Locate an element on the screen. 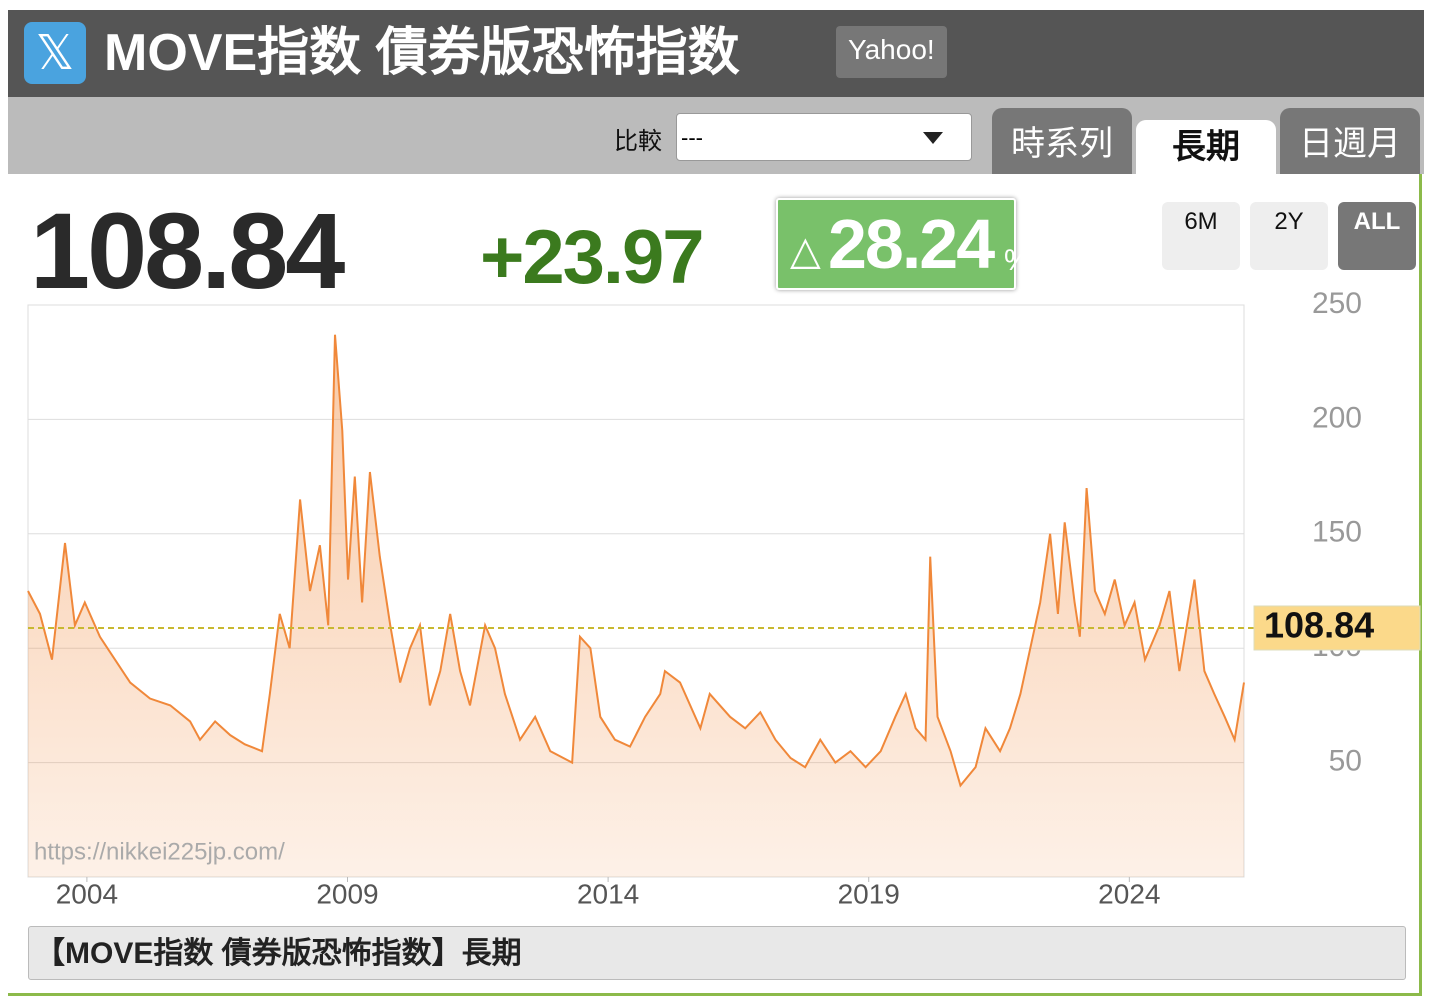  reference-label: 108.84 is located at coordinates (1319, 624).